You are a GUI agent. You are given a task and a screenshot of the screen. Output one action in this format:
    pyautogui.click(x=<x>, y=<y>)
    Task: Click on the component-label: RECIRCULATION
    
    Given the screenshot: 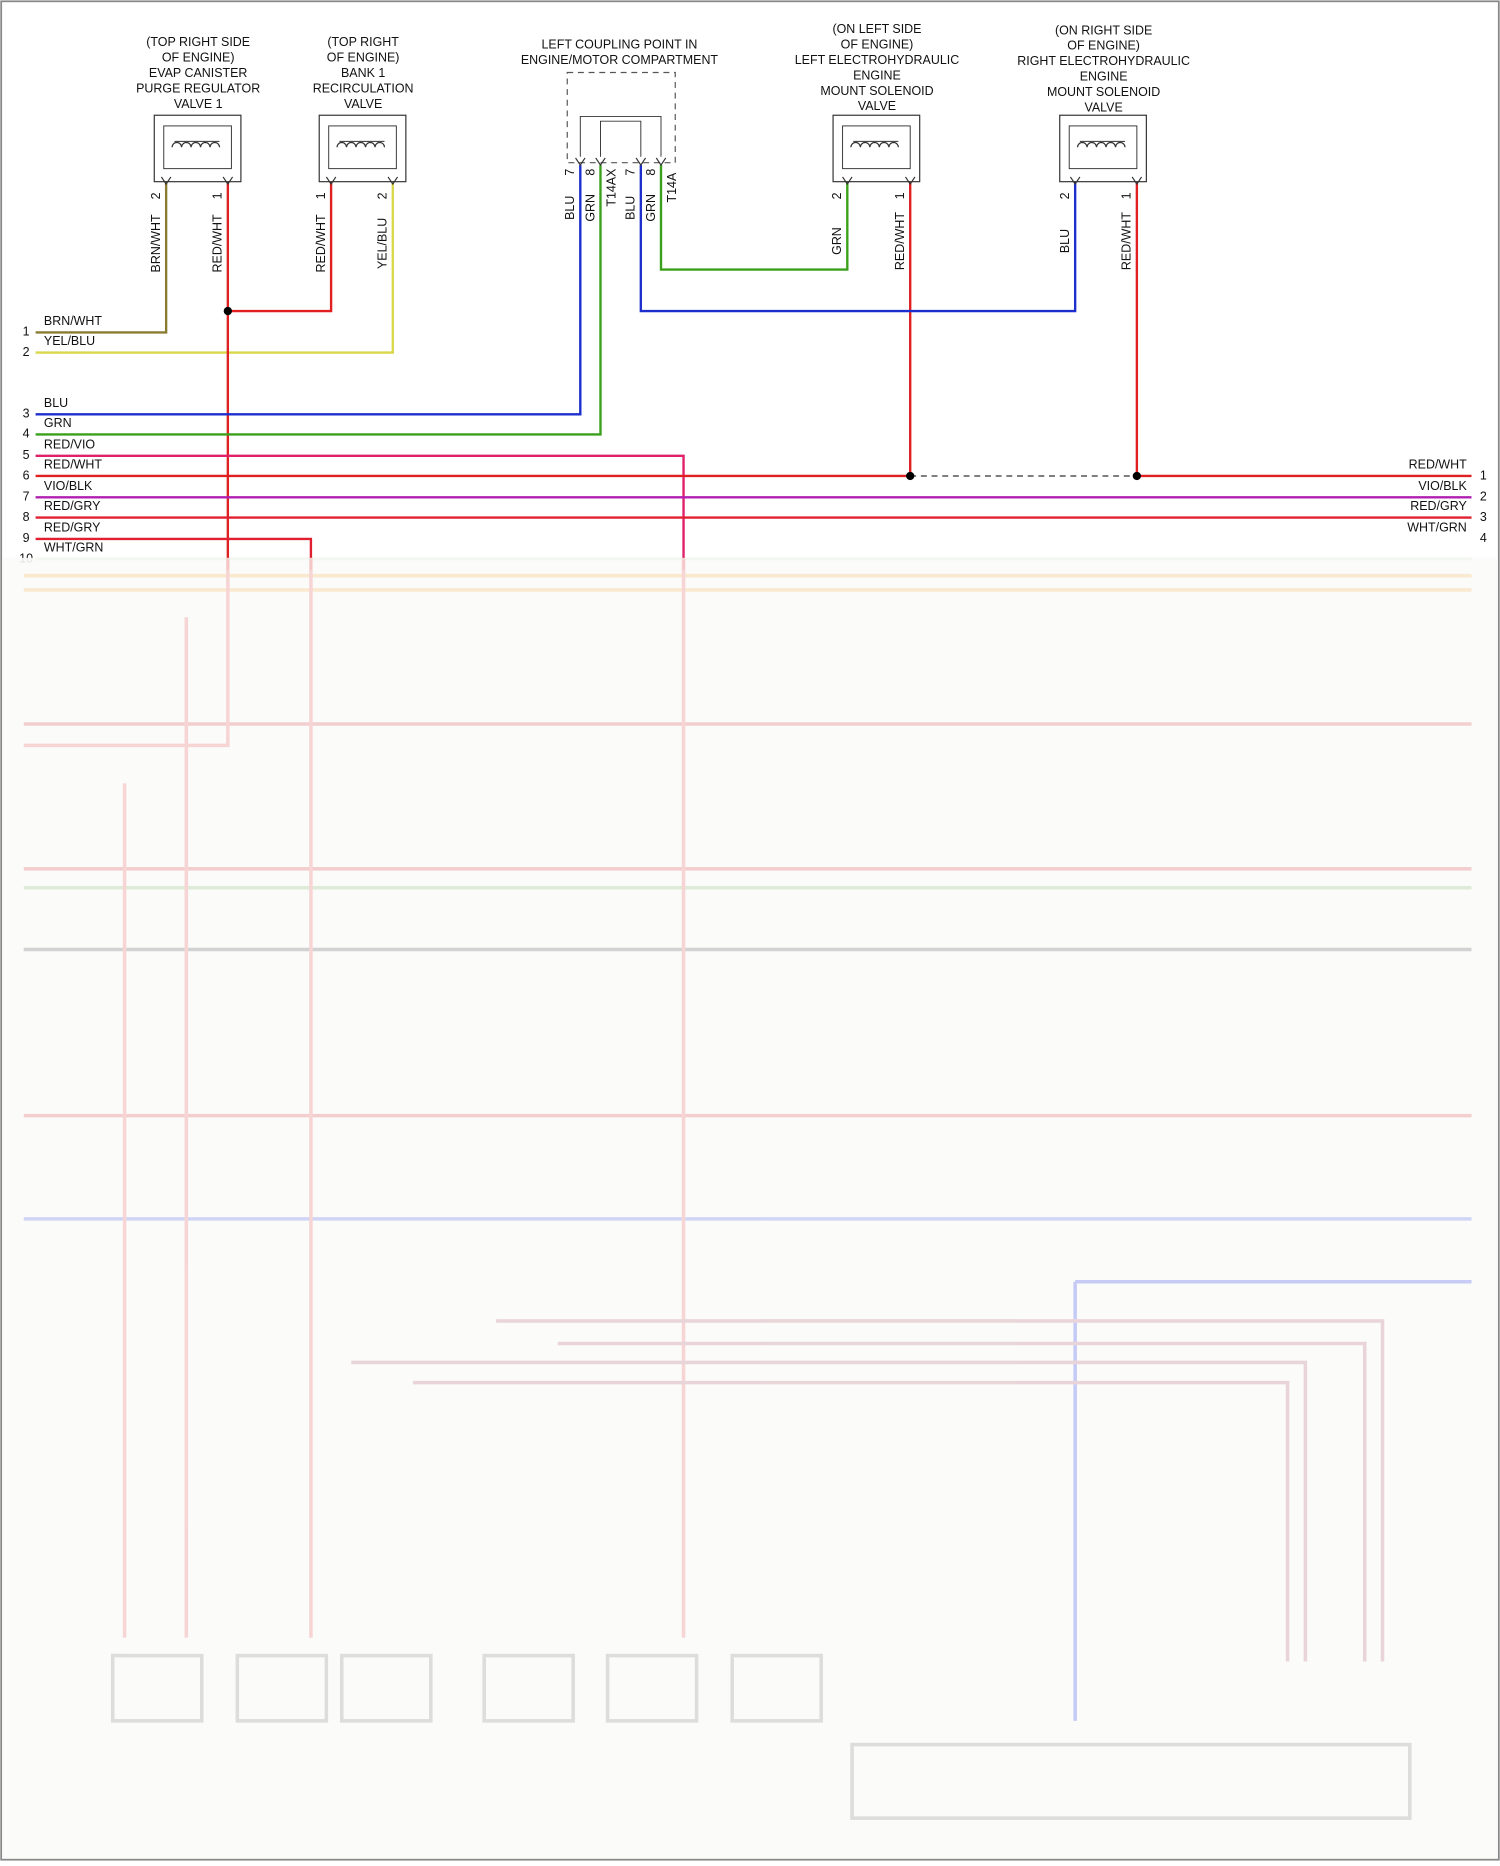 What is the action you would take?
    pyautogui.click(x=363, y=88)
    